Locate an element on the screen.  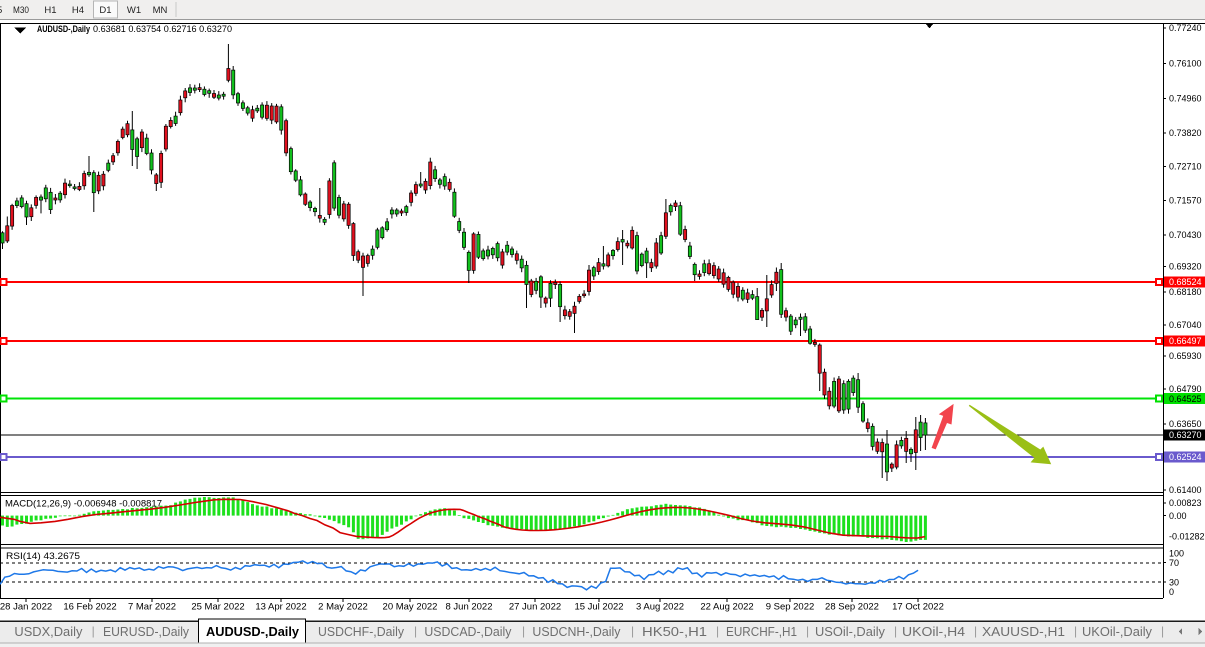
svg-text: 0.65930 is located at coordinates (1185, 356).